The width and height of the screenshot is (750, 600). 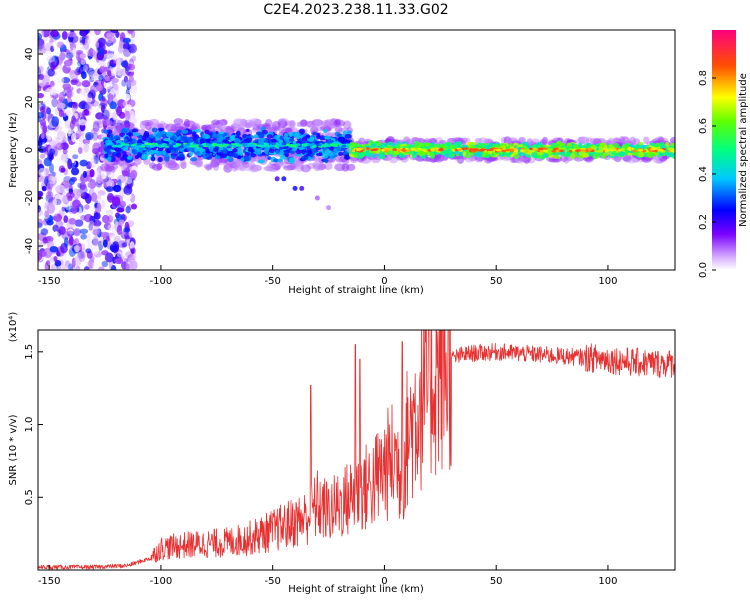 I want to click on y-tick-label: 0.5, so click(x=29, y=497).